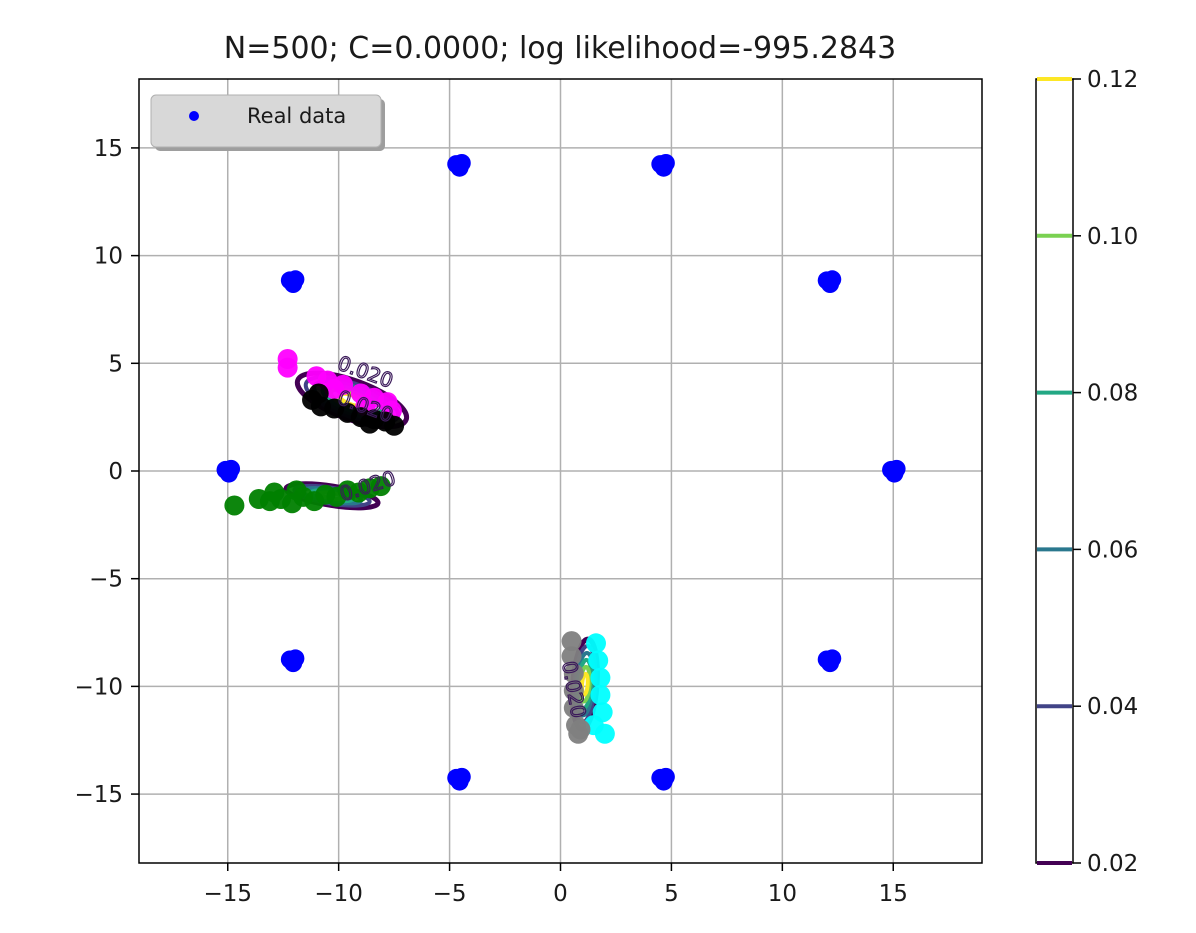 This screenshot has width=1196, height=933. Describe the element at coordinates (893, 894) in the screenshot. I see `x-tick-label: 15` at that location.